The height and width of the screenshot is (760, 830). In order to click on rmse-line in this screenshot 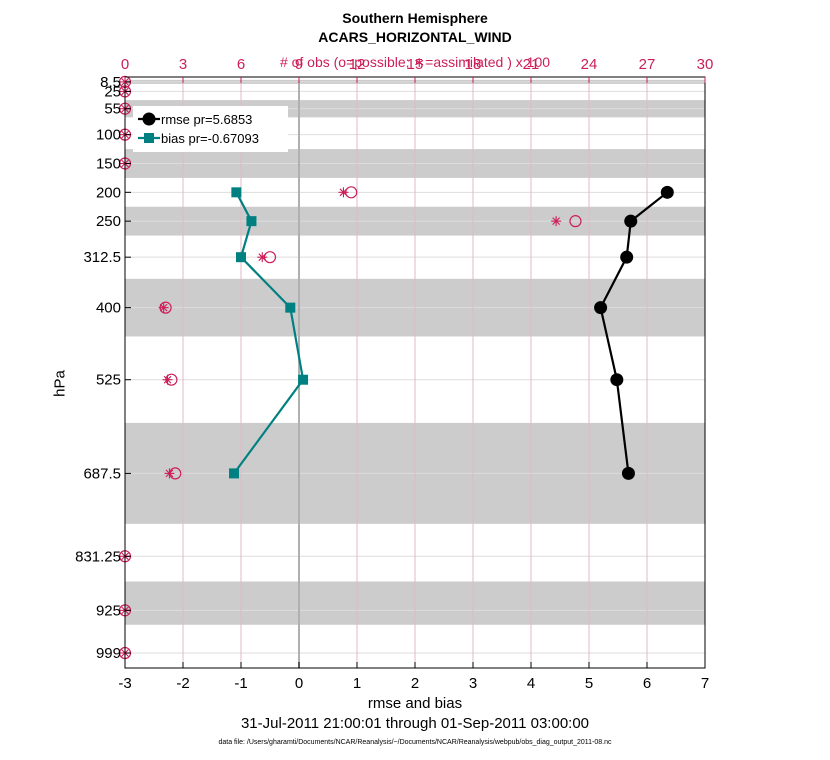, I will do `click(633, 332)`.